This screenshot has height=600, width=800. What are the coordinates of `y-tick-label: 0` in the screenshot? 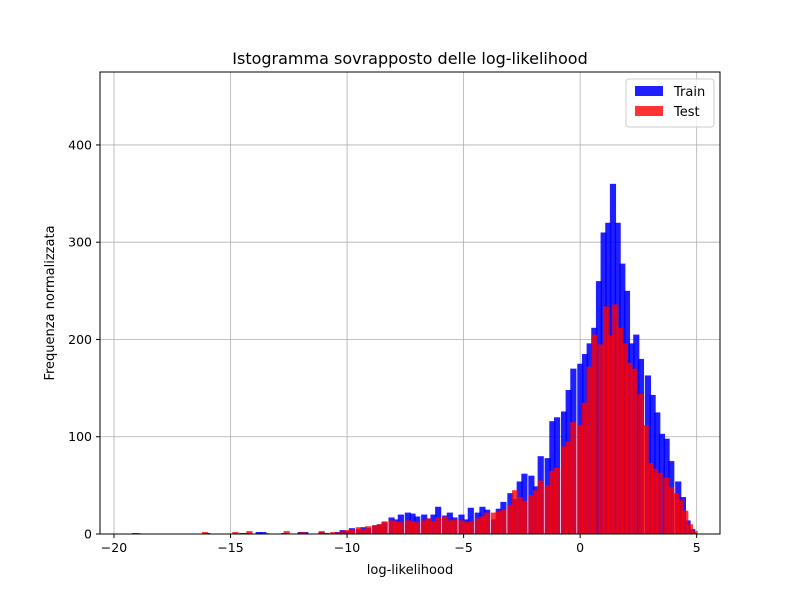 It's located at (88, 534).